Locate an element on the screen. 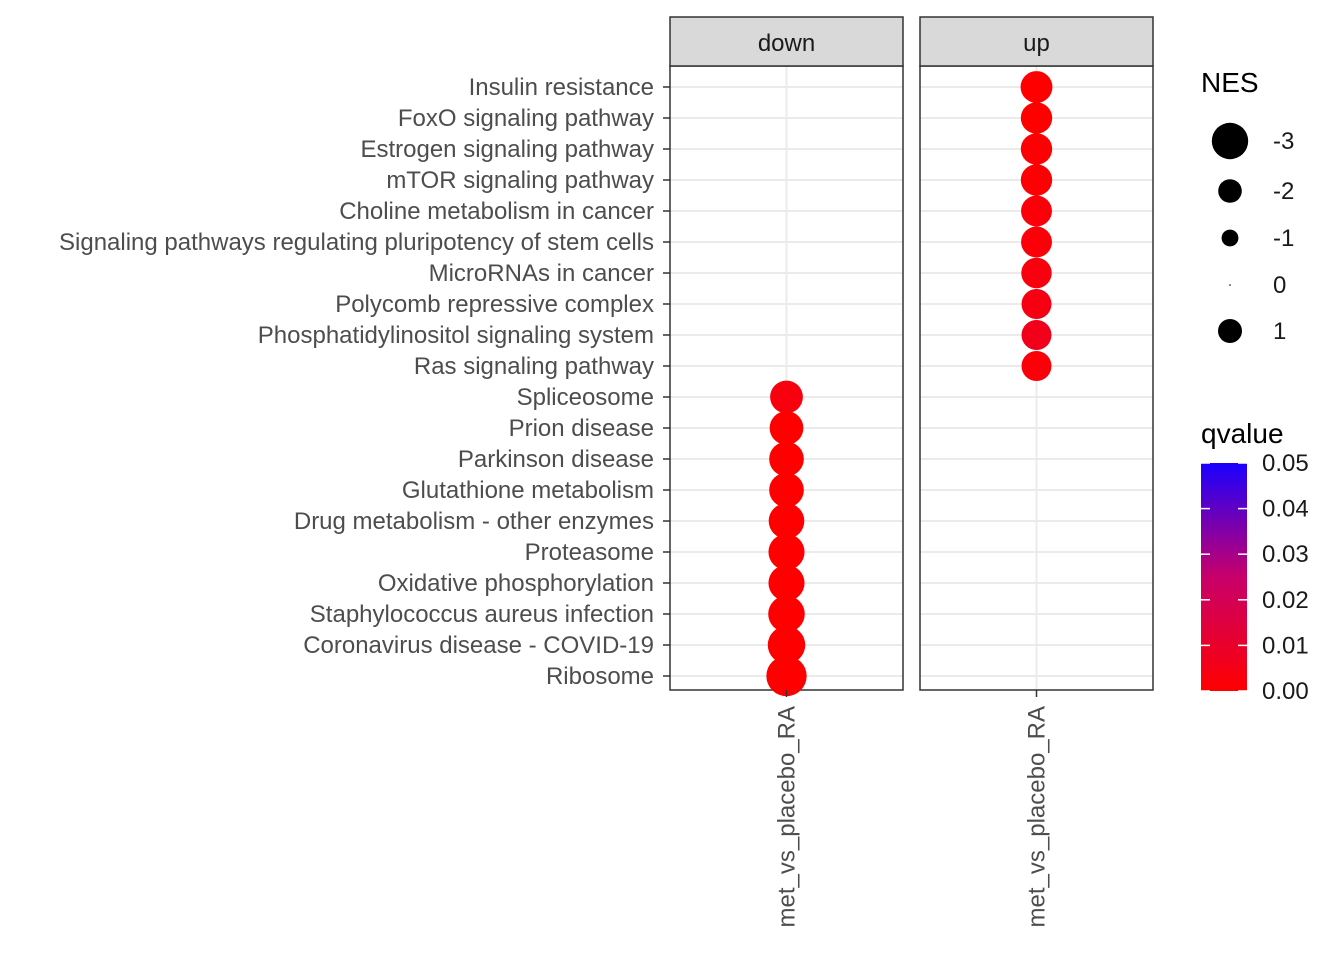  size-legend-label: -2 is located at coordinates (1283, 191).